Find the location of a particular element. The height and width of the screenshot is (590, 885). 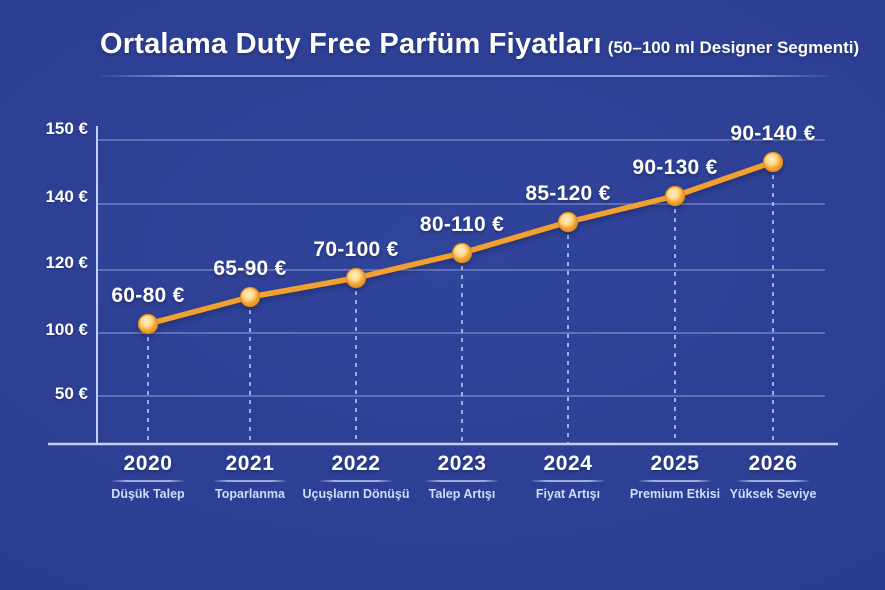

title-underline-divider is located at coordinates (465, 76).